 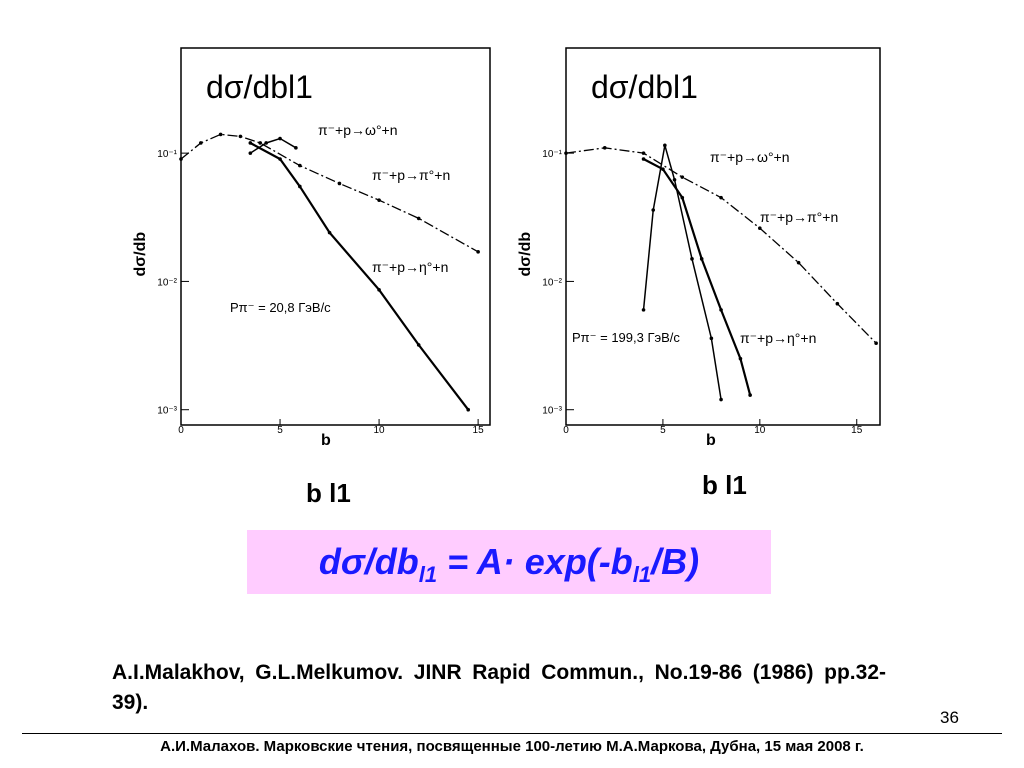 What do you see at coordinates (949, 717) in the screenshot?
I see `page-number: 36` at bounding box center [949, 717].